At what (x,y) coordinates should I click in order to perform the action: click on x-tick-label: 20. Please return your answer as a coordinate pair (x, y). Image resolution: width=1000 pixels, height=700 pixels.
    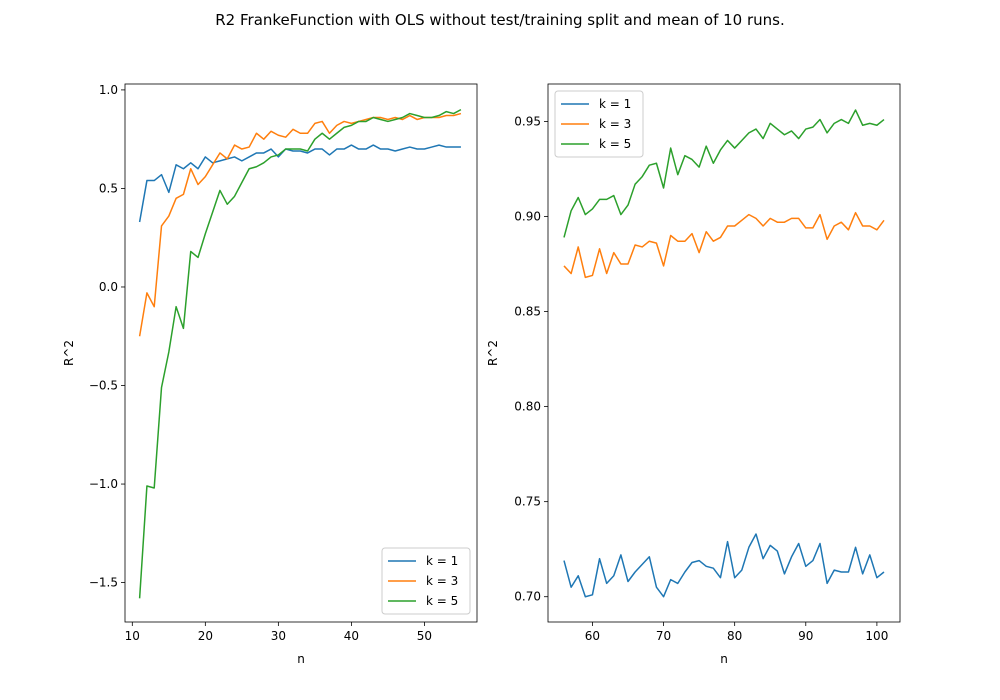
    Looking at the image, I should click on (205, 636).